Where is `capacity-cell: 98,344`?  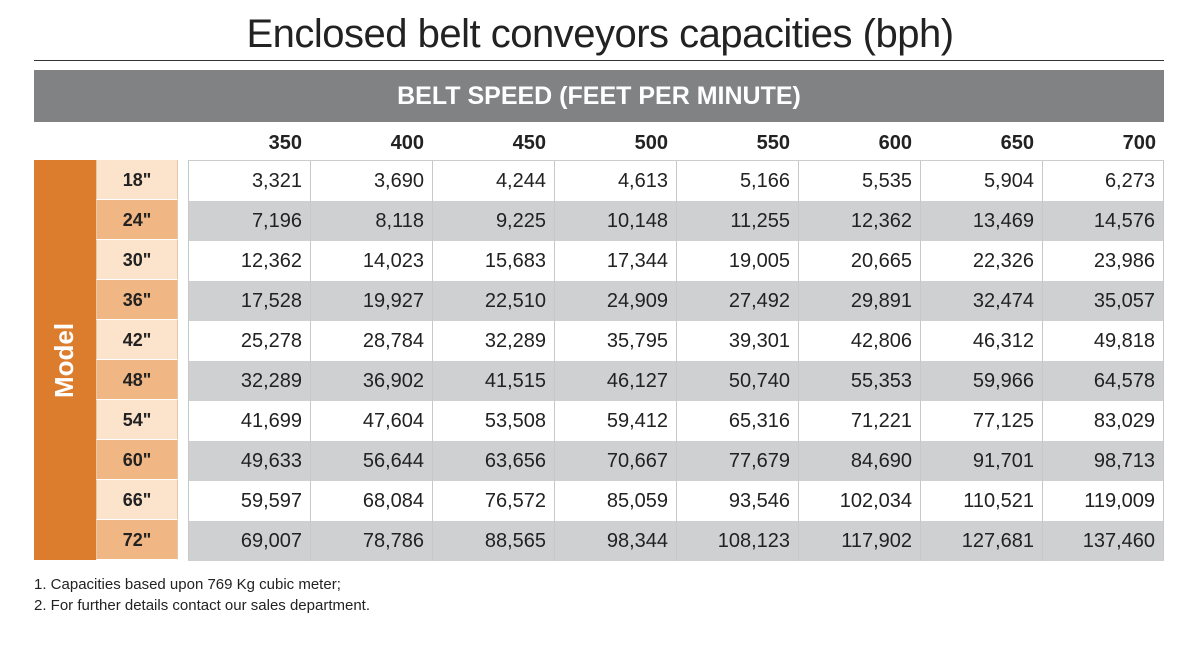 capacity-cell: 98,344 is located at coordinates (615, 541).